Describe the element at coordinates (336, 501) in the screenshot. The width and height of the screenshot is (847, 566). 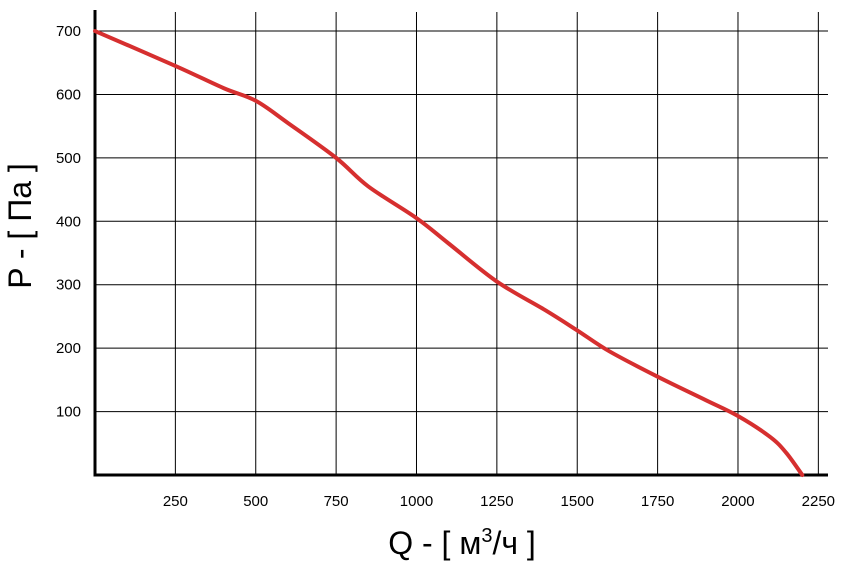
I see `x-tick-label: 750` at that location.